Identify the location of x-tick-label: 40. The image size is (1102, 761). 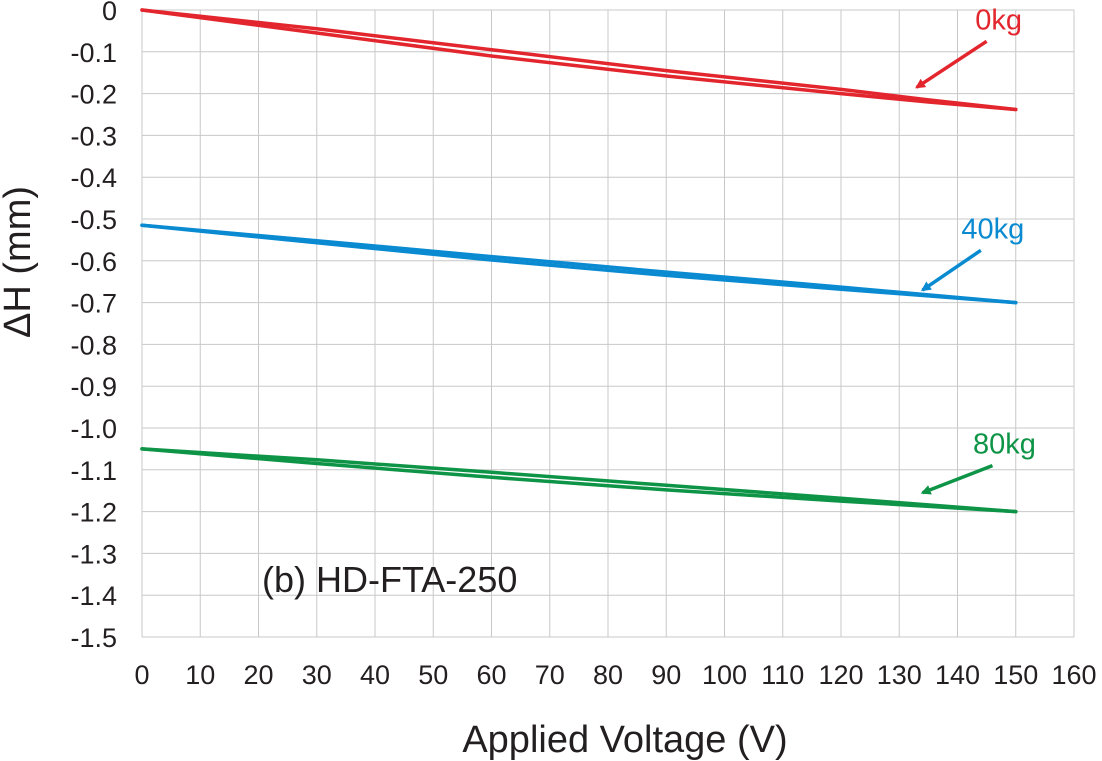
(375, 675).